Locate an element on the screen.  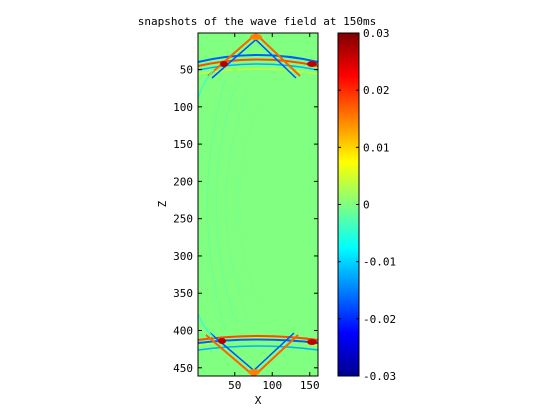
upper-wavefront is located at coordinates (258, 66).